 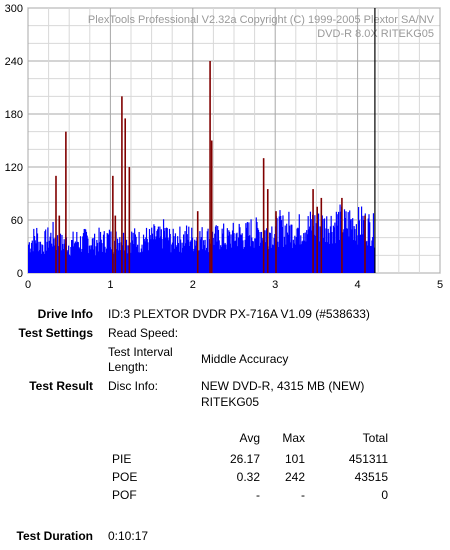 I want to click on x-tick-label: 4, so click(x=358, y=285).